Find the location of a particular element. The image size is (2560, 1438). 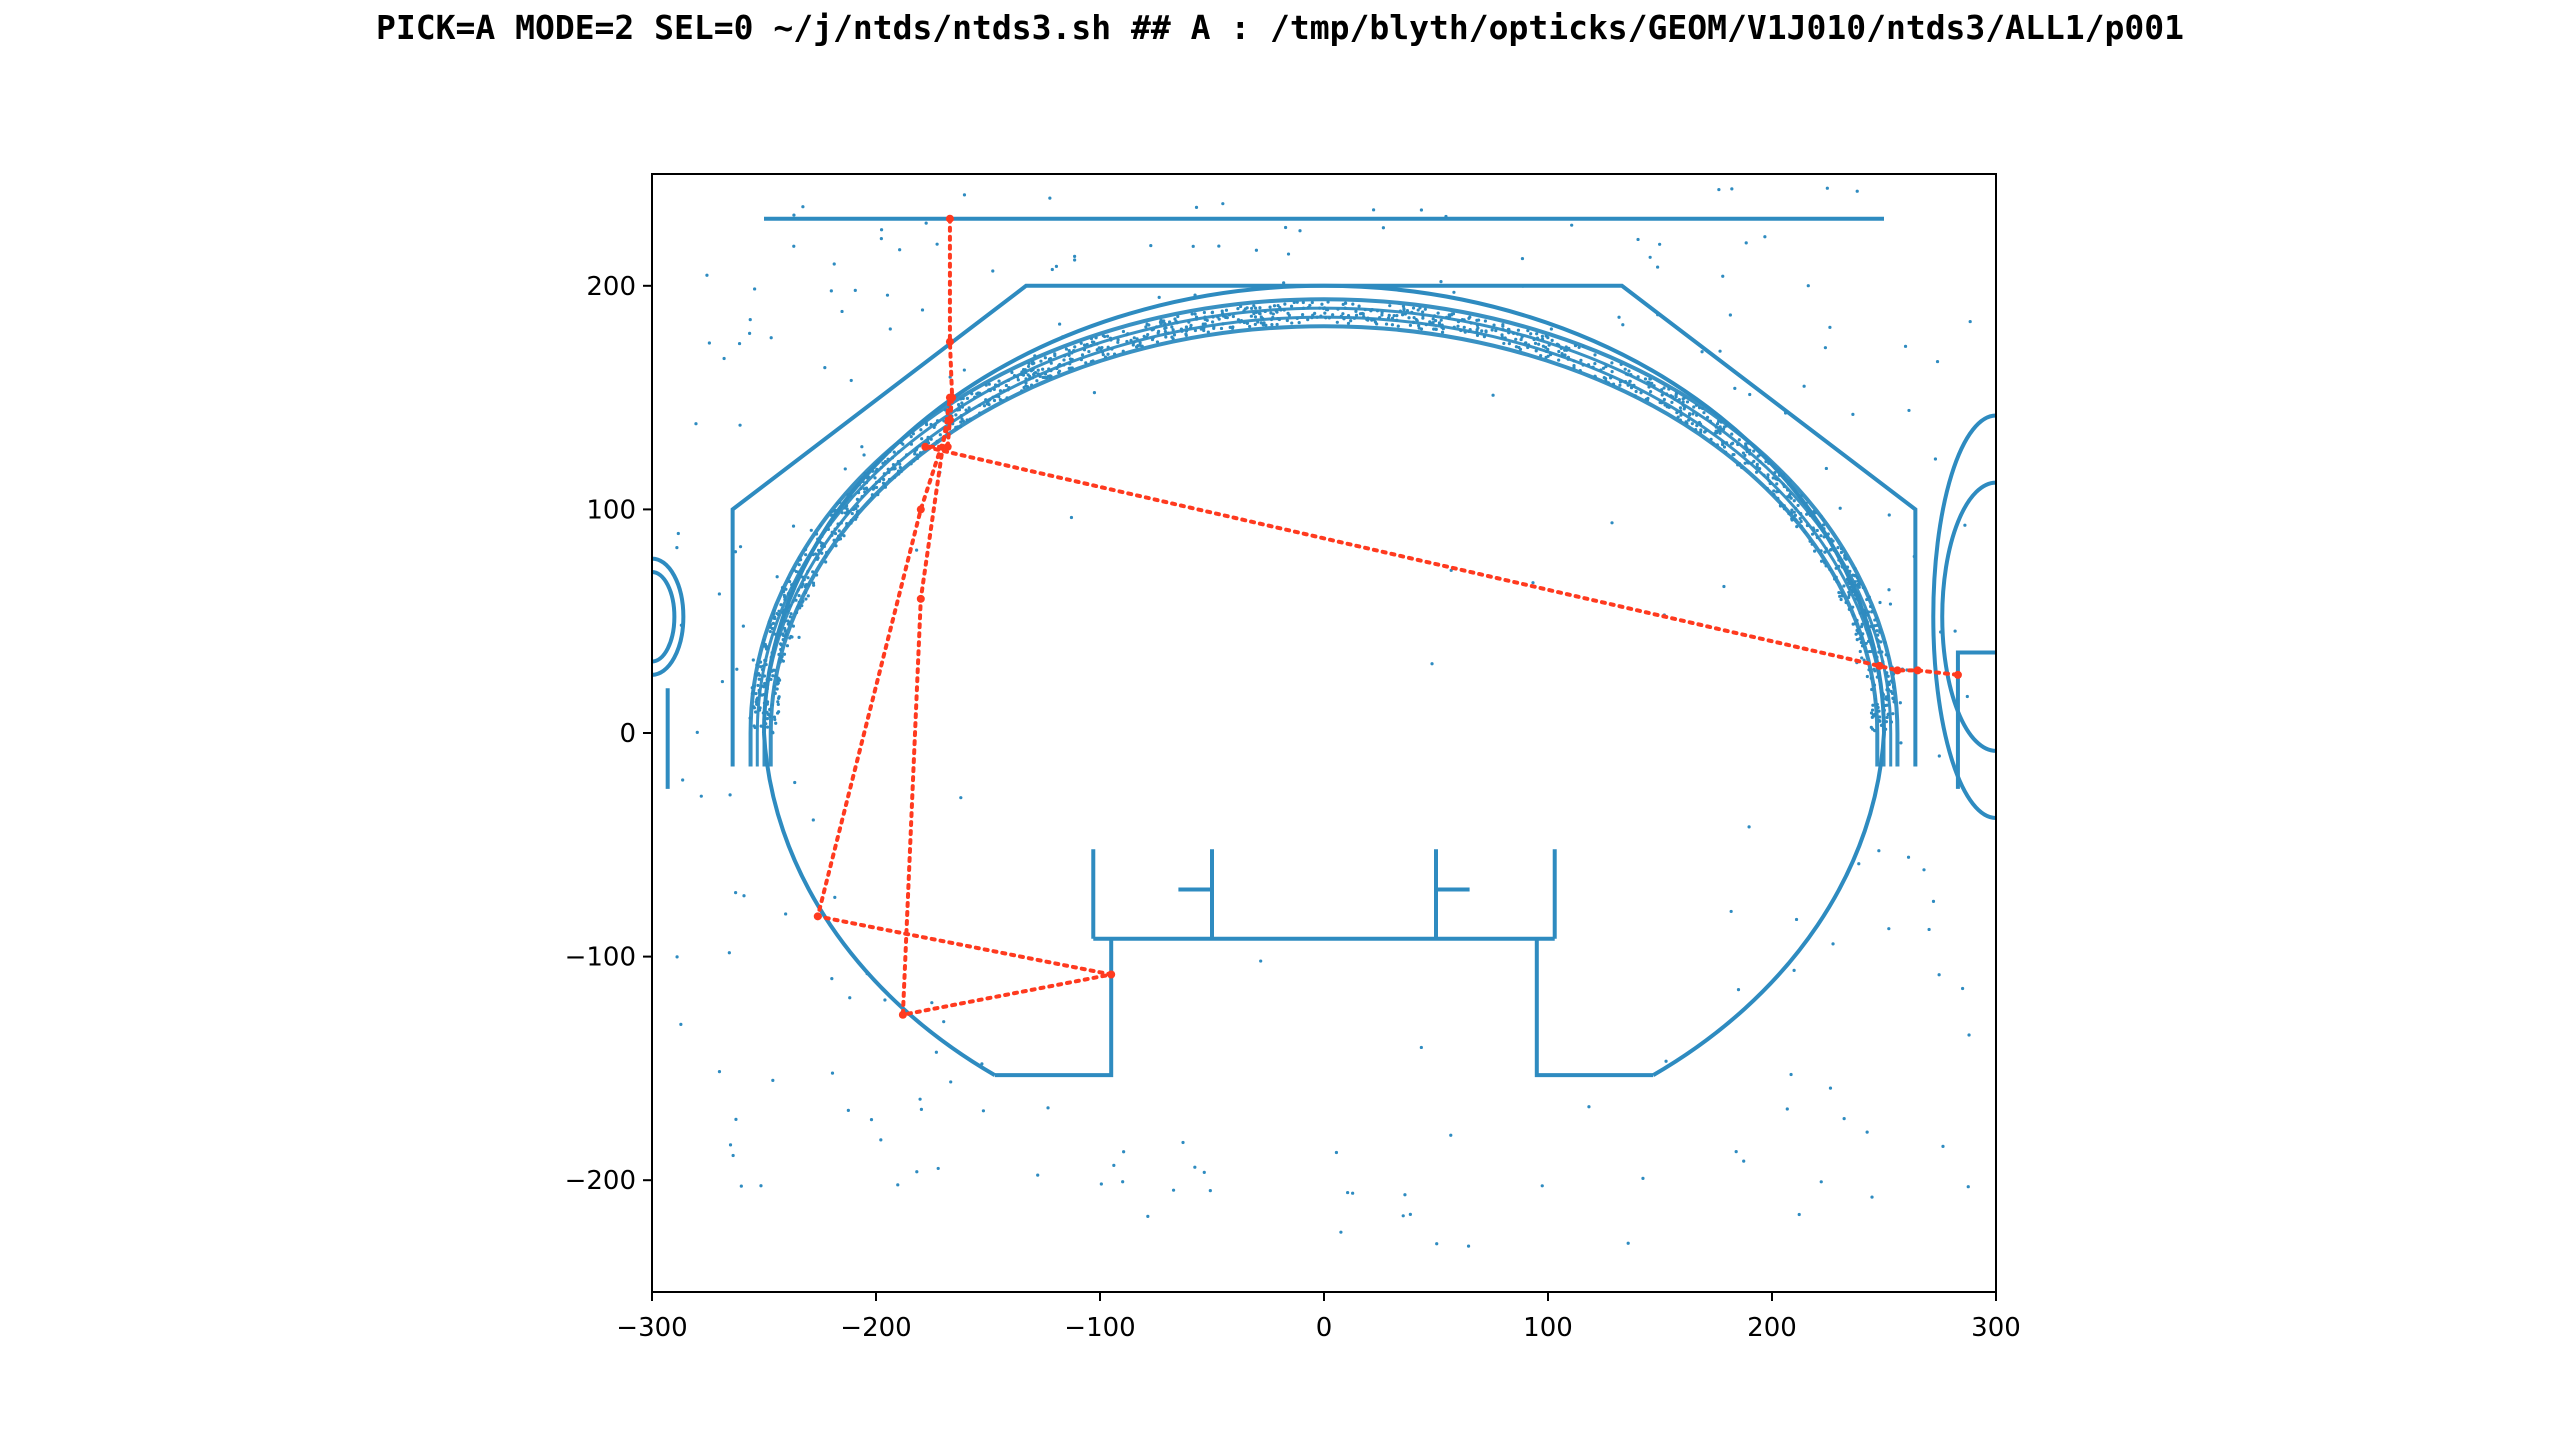

x-tick-label: −300 is located at coordinates (651, 1328).